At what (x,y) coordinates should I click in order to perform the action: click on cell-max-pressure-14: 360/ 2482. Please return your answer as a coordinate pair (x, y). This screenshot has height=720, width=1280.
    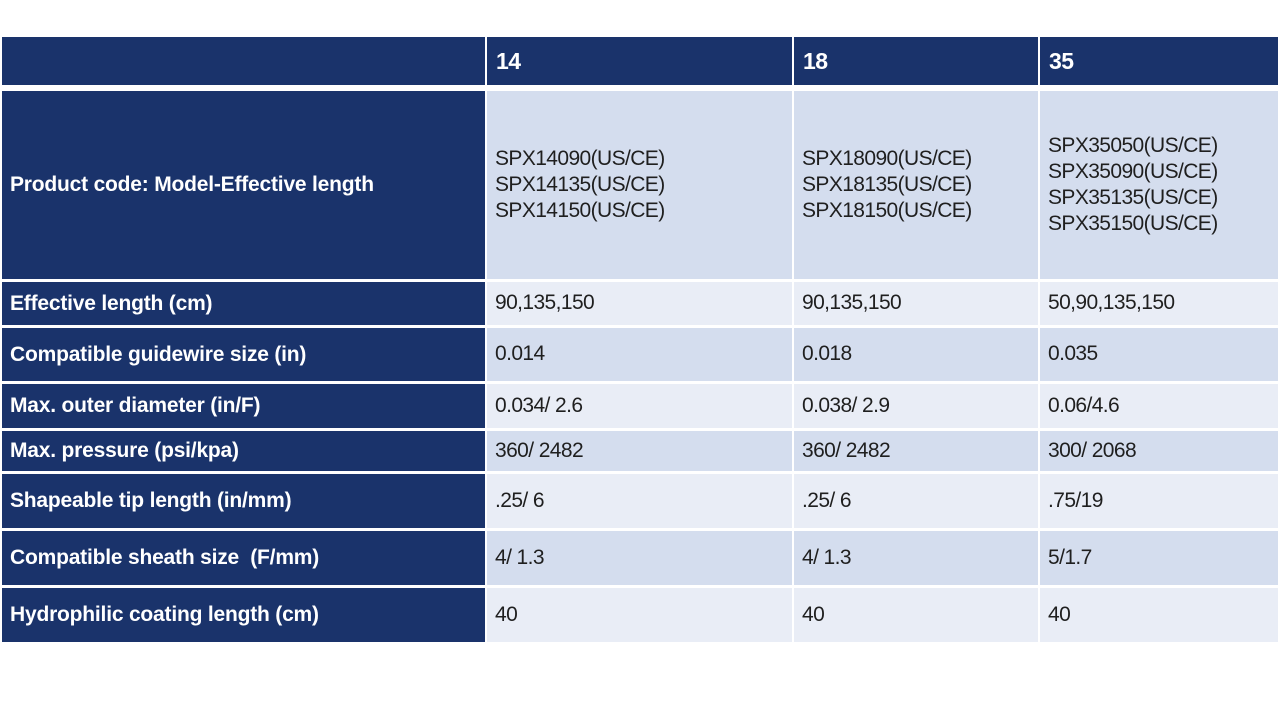
    Looking at the image, I should click on (639, 451).